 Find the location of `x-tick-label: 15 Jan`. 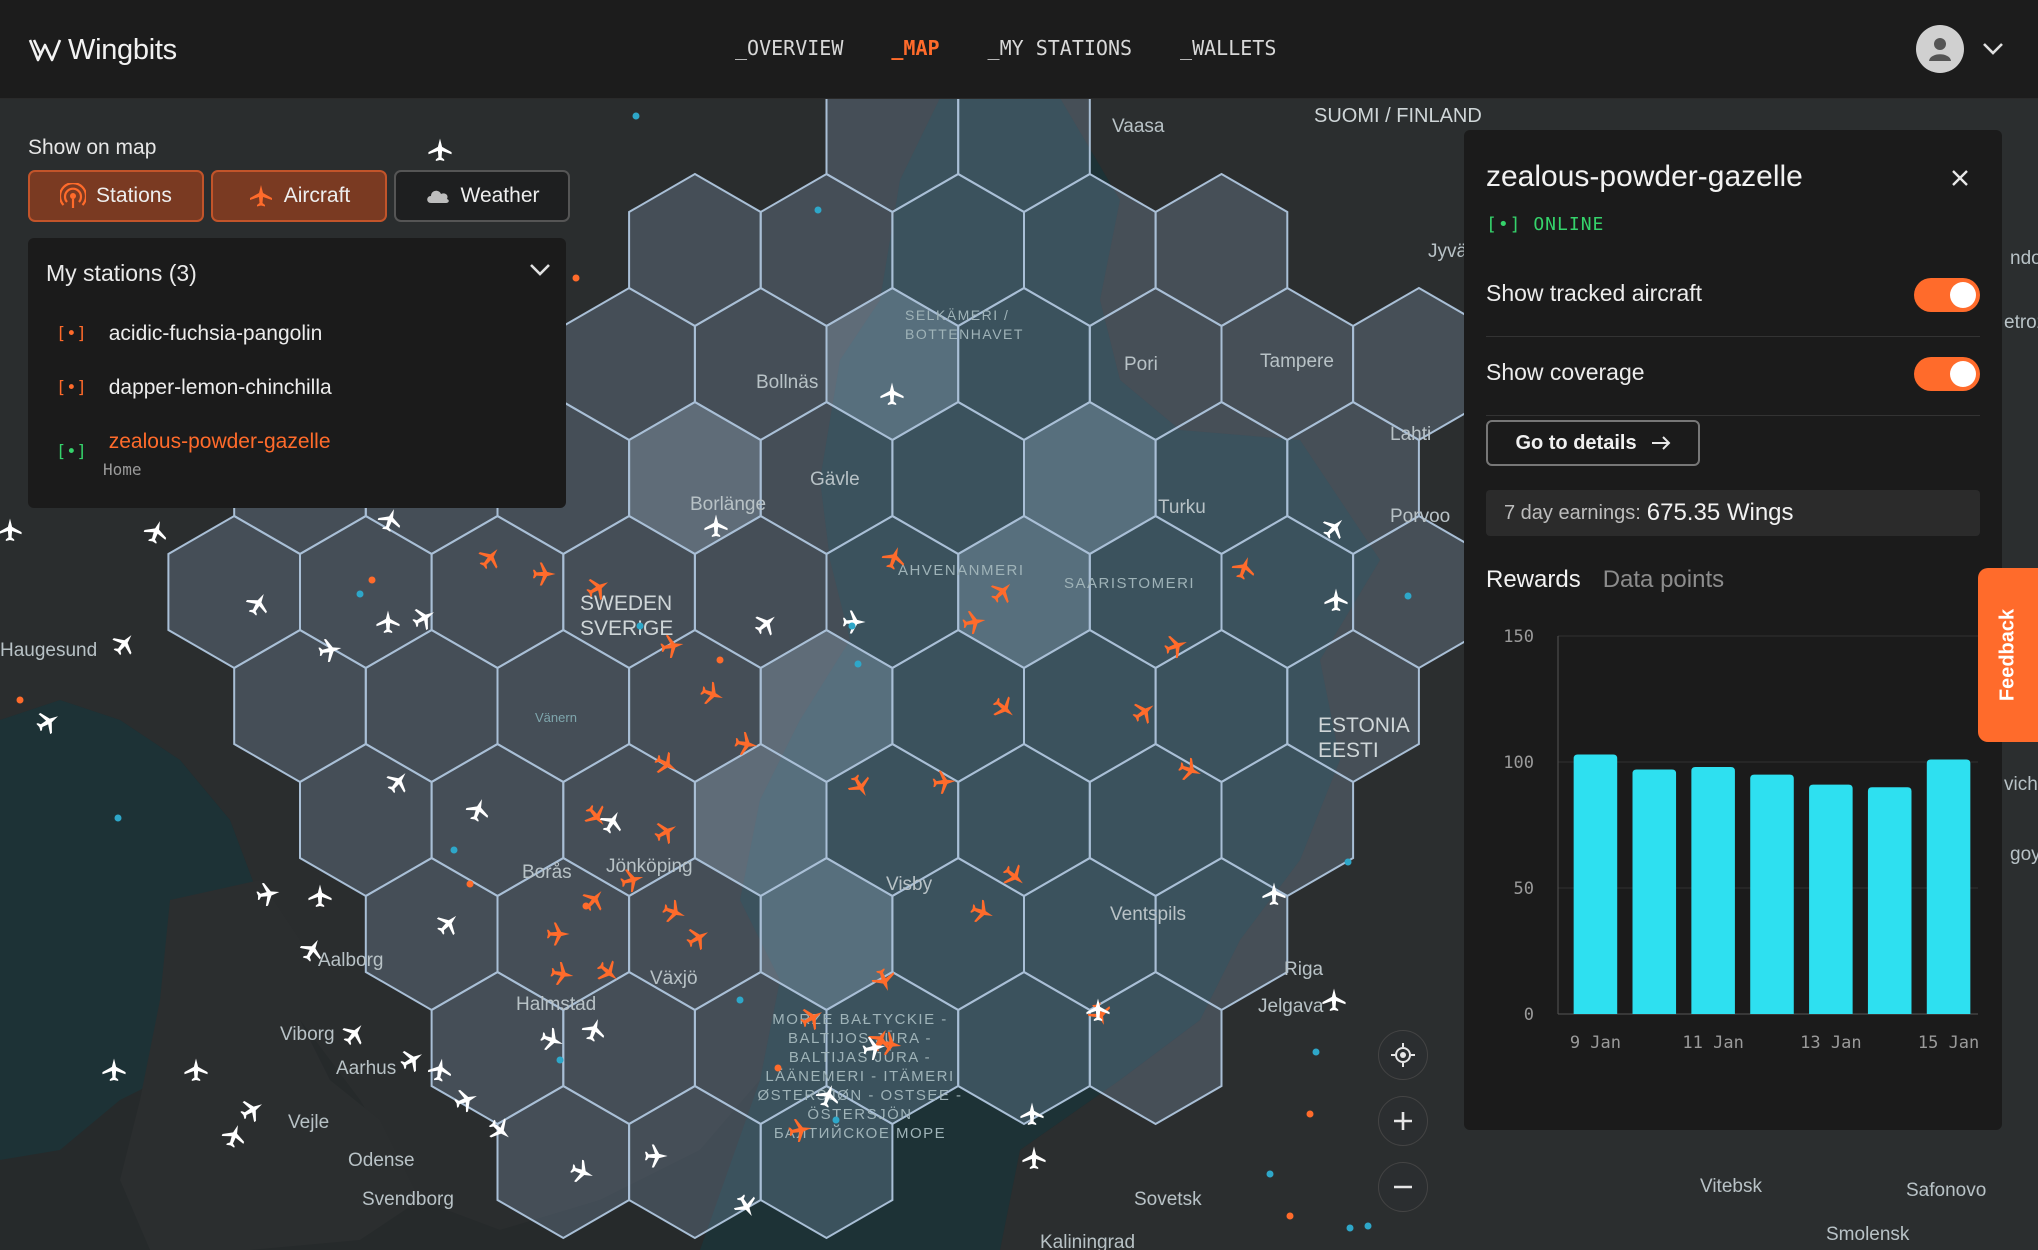

x-tick-label: 15 Jan is located at coordinates (1948, 1043).